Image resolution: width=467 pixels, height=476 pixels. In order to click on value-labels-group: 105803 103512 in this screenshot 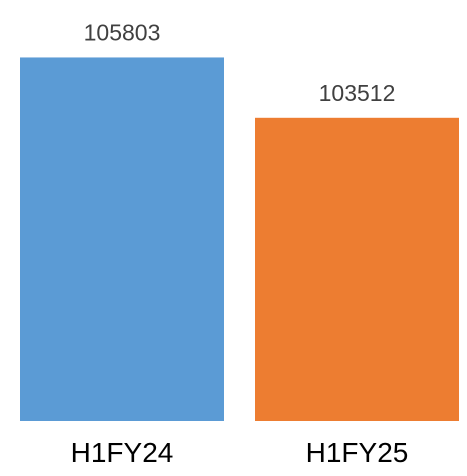, I will do `click(240, 62)`.